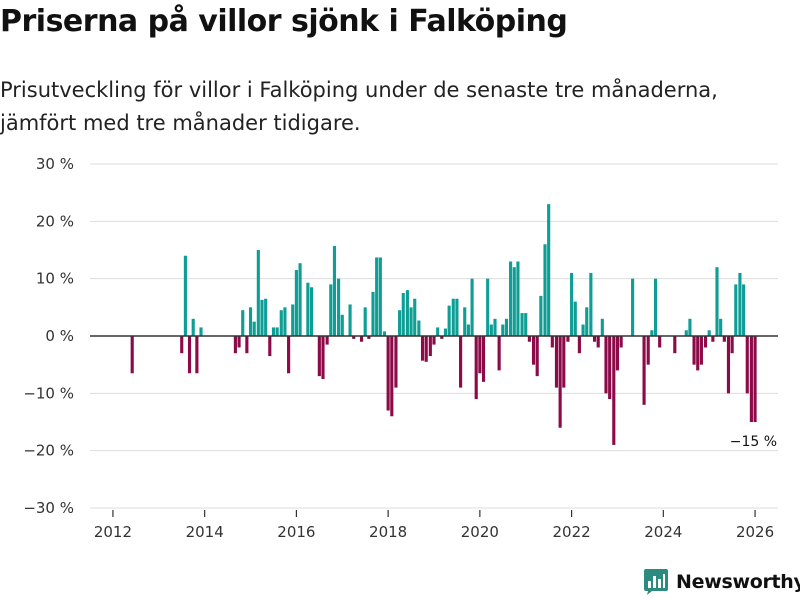  I want to click on y-tick-label: −10 %, so click(48, 393).